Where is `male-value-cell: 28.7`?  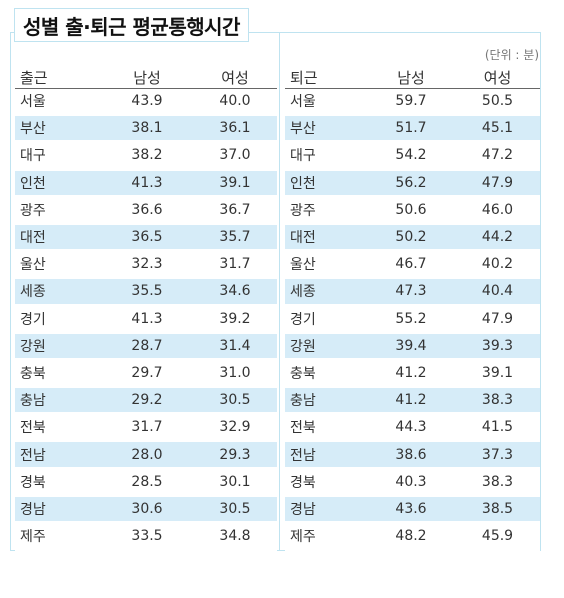
male-value-cell: 28.7 is located at coordinates (147, 346).